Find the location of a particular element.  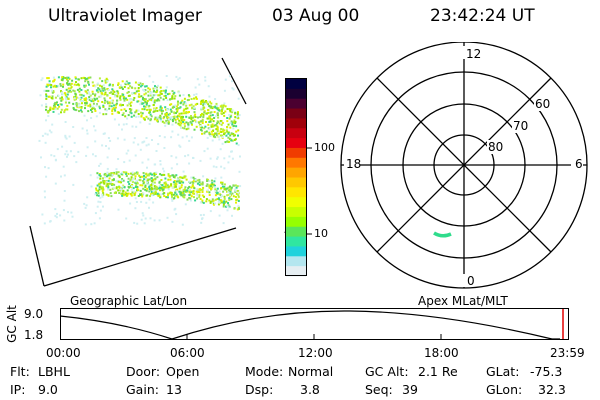

seq-value: 39 is located at coordinates (410, 389).